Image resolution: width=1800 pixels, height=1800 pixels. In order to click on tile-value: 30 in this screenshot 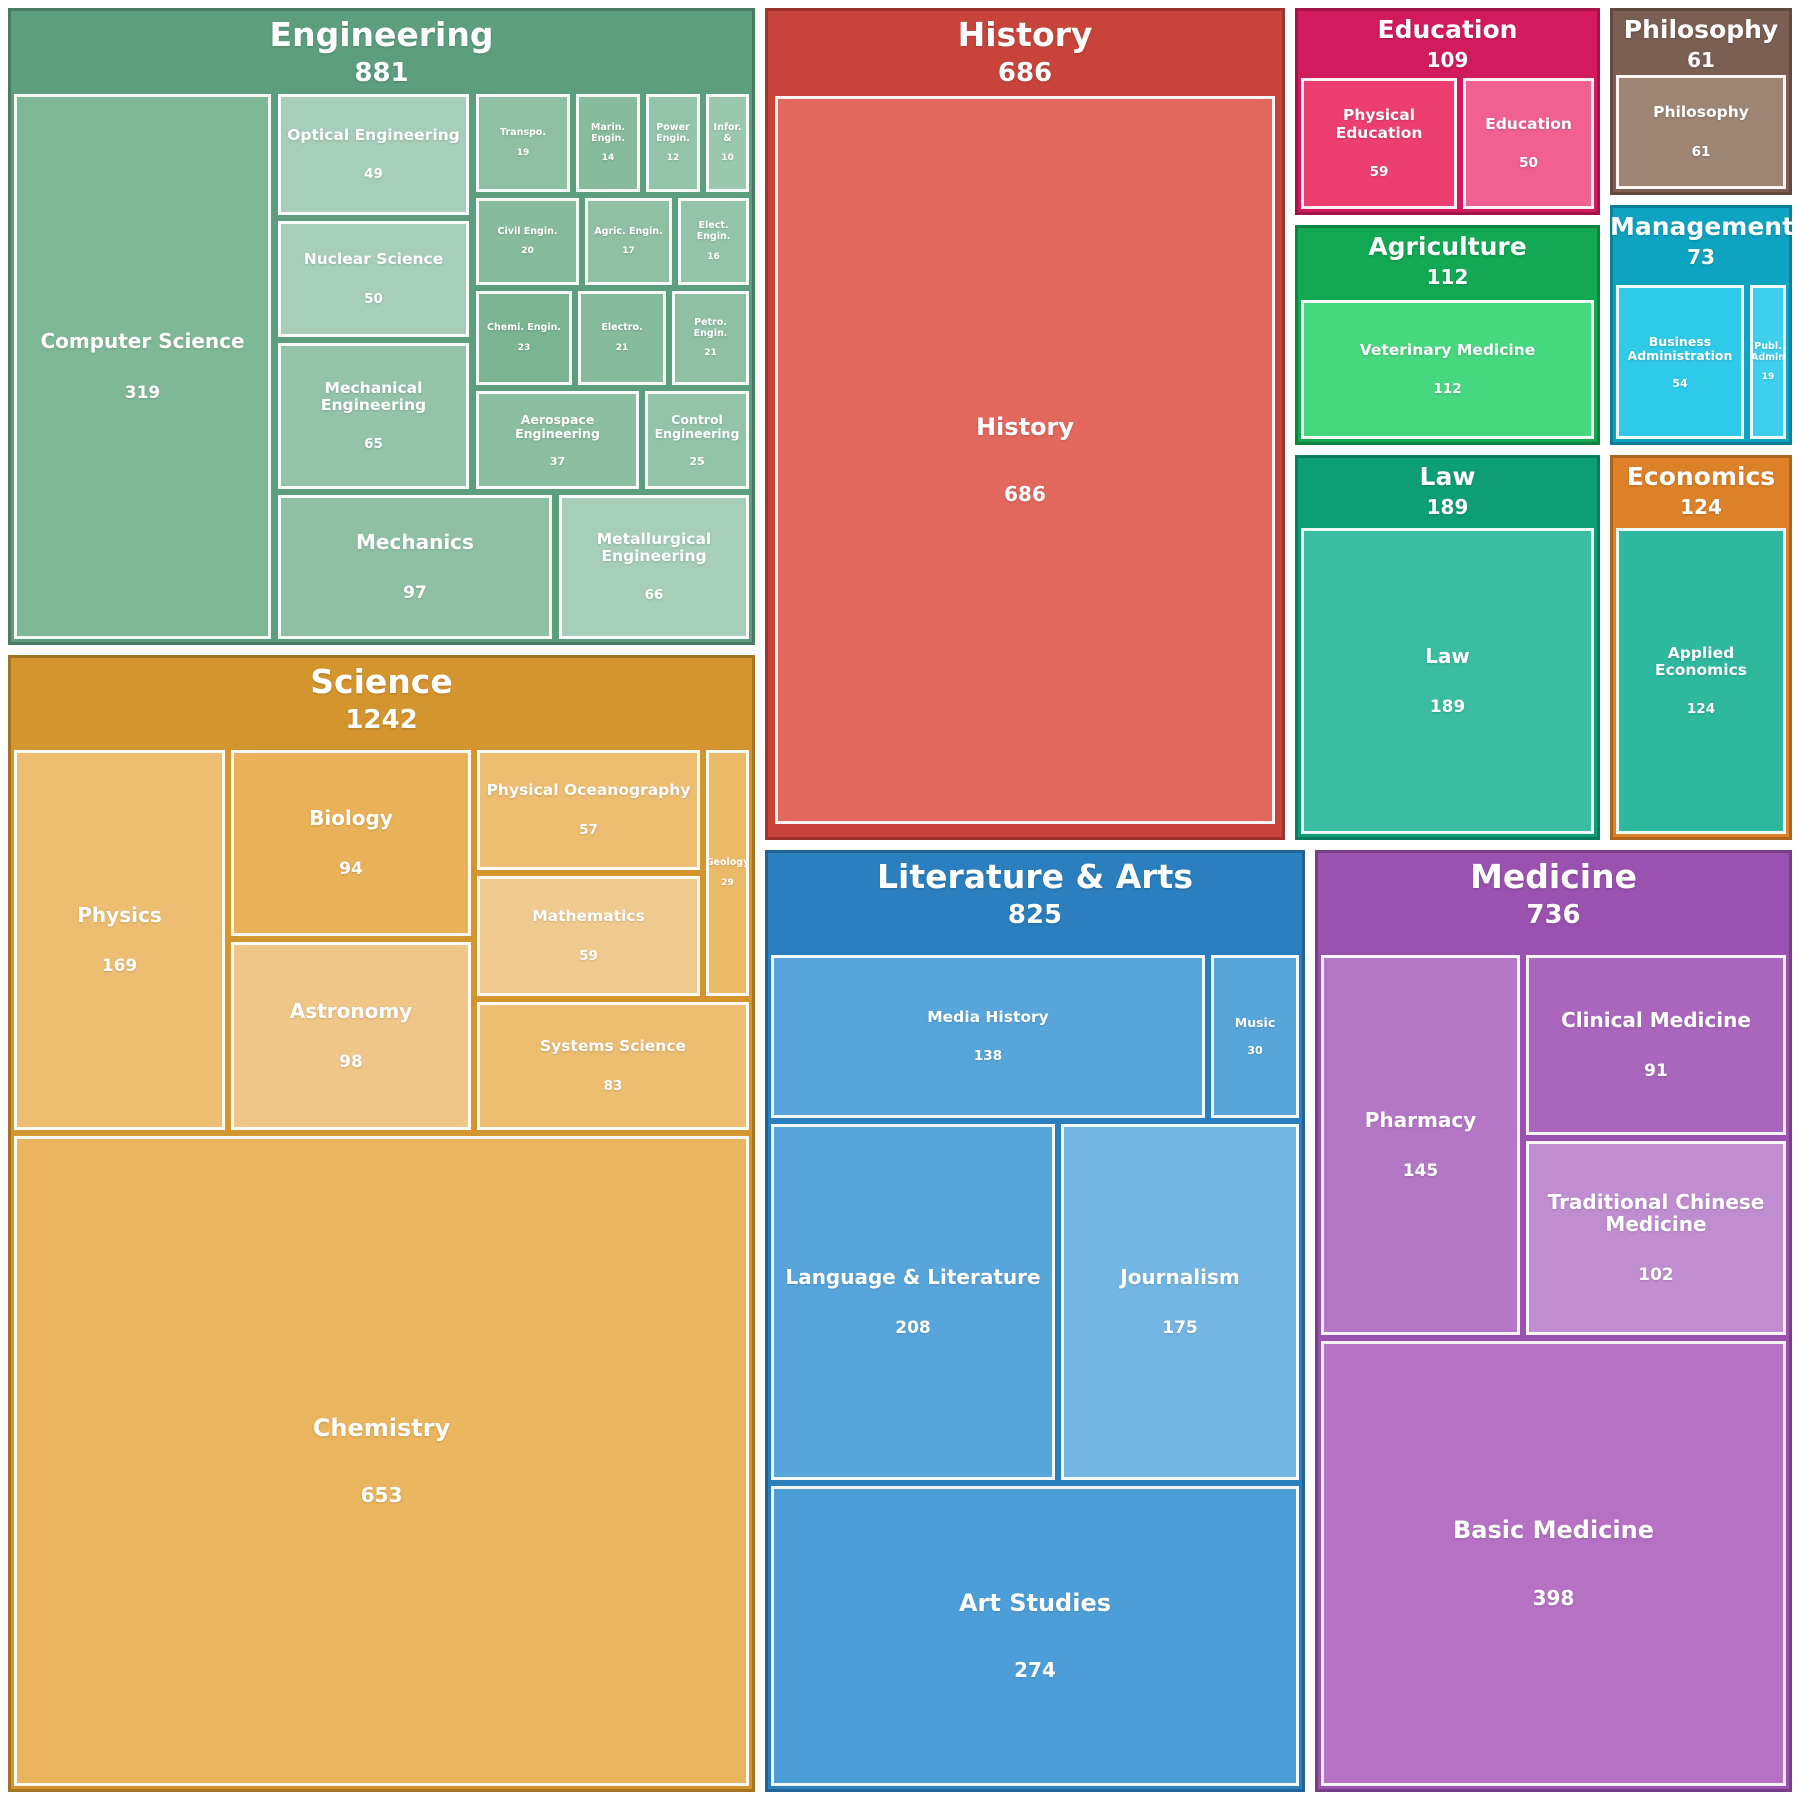, I will do `click(1255, 1050)`.